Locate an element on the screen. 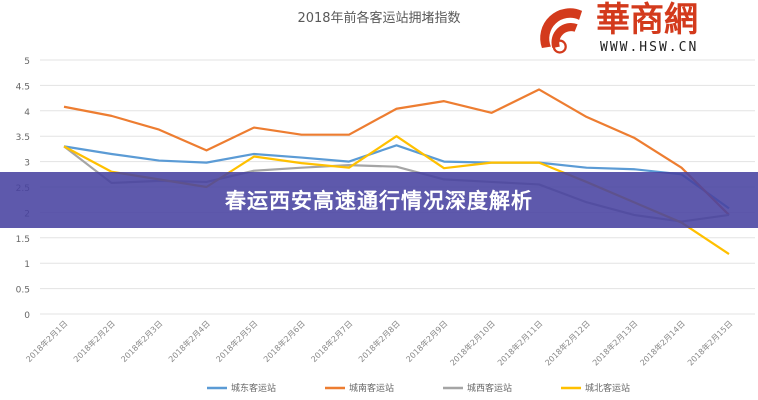  series-line is located at coordinates (396, 177).